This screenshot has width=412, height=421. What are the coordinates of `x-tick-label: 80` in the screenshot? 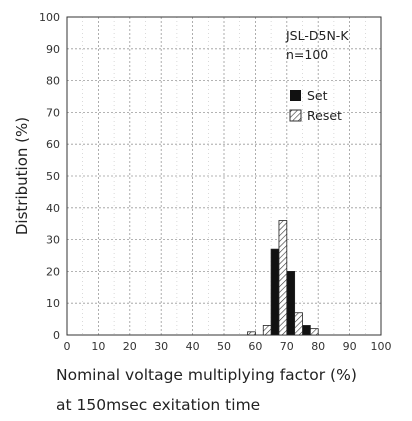 It's located at (318, 346).